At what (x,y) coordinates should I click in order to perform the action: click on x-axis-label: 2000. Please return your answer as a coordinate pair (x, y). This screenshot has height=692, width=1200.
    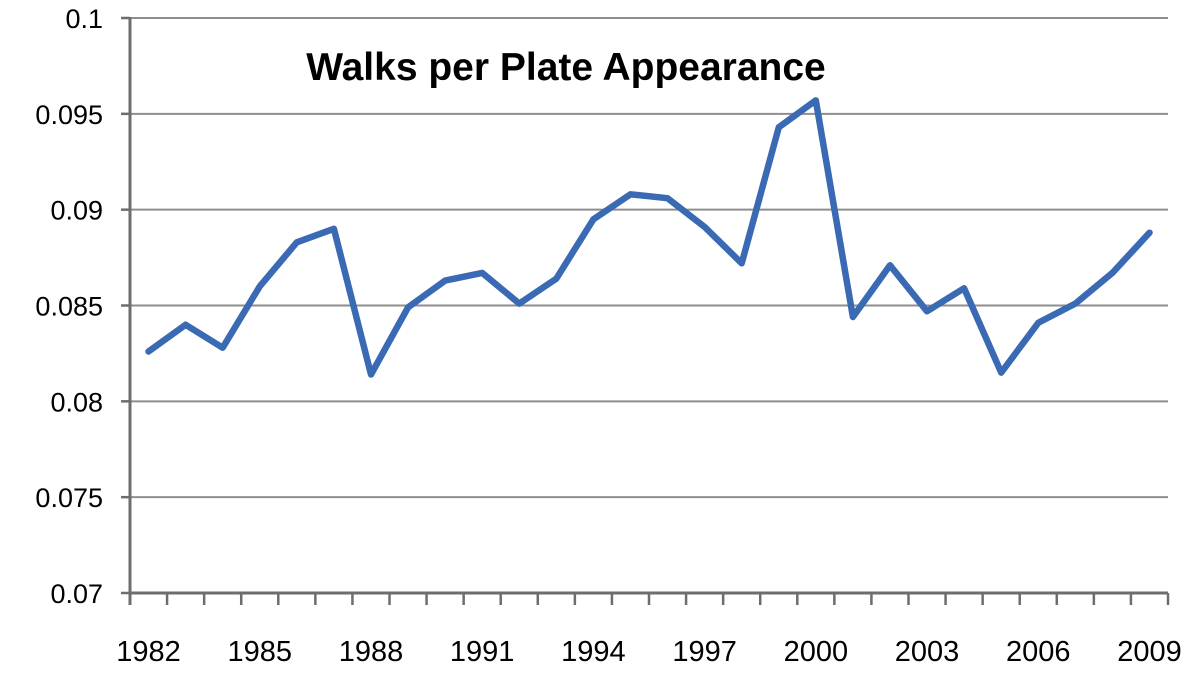
    Looking at the image, I should click on (816, 652).